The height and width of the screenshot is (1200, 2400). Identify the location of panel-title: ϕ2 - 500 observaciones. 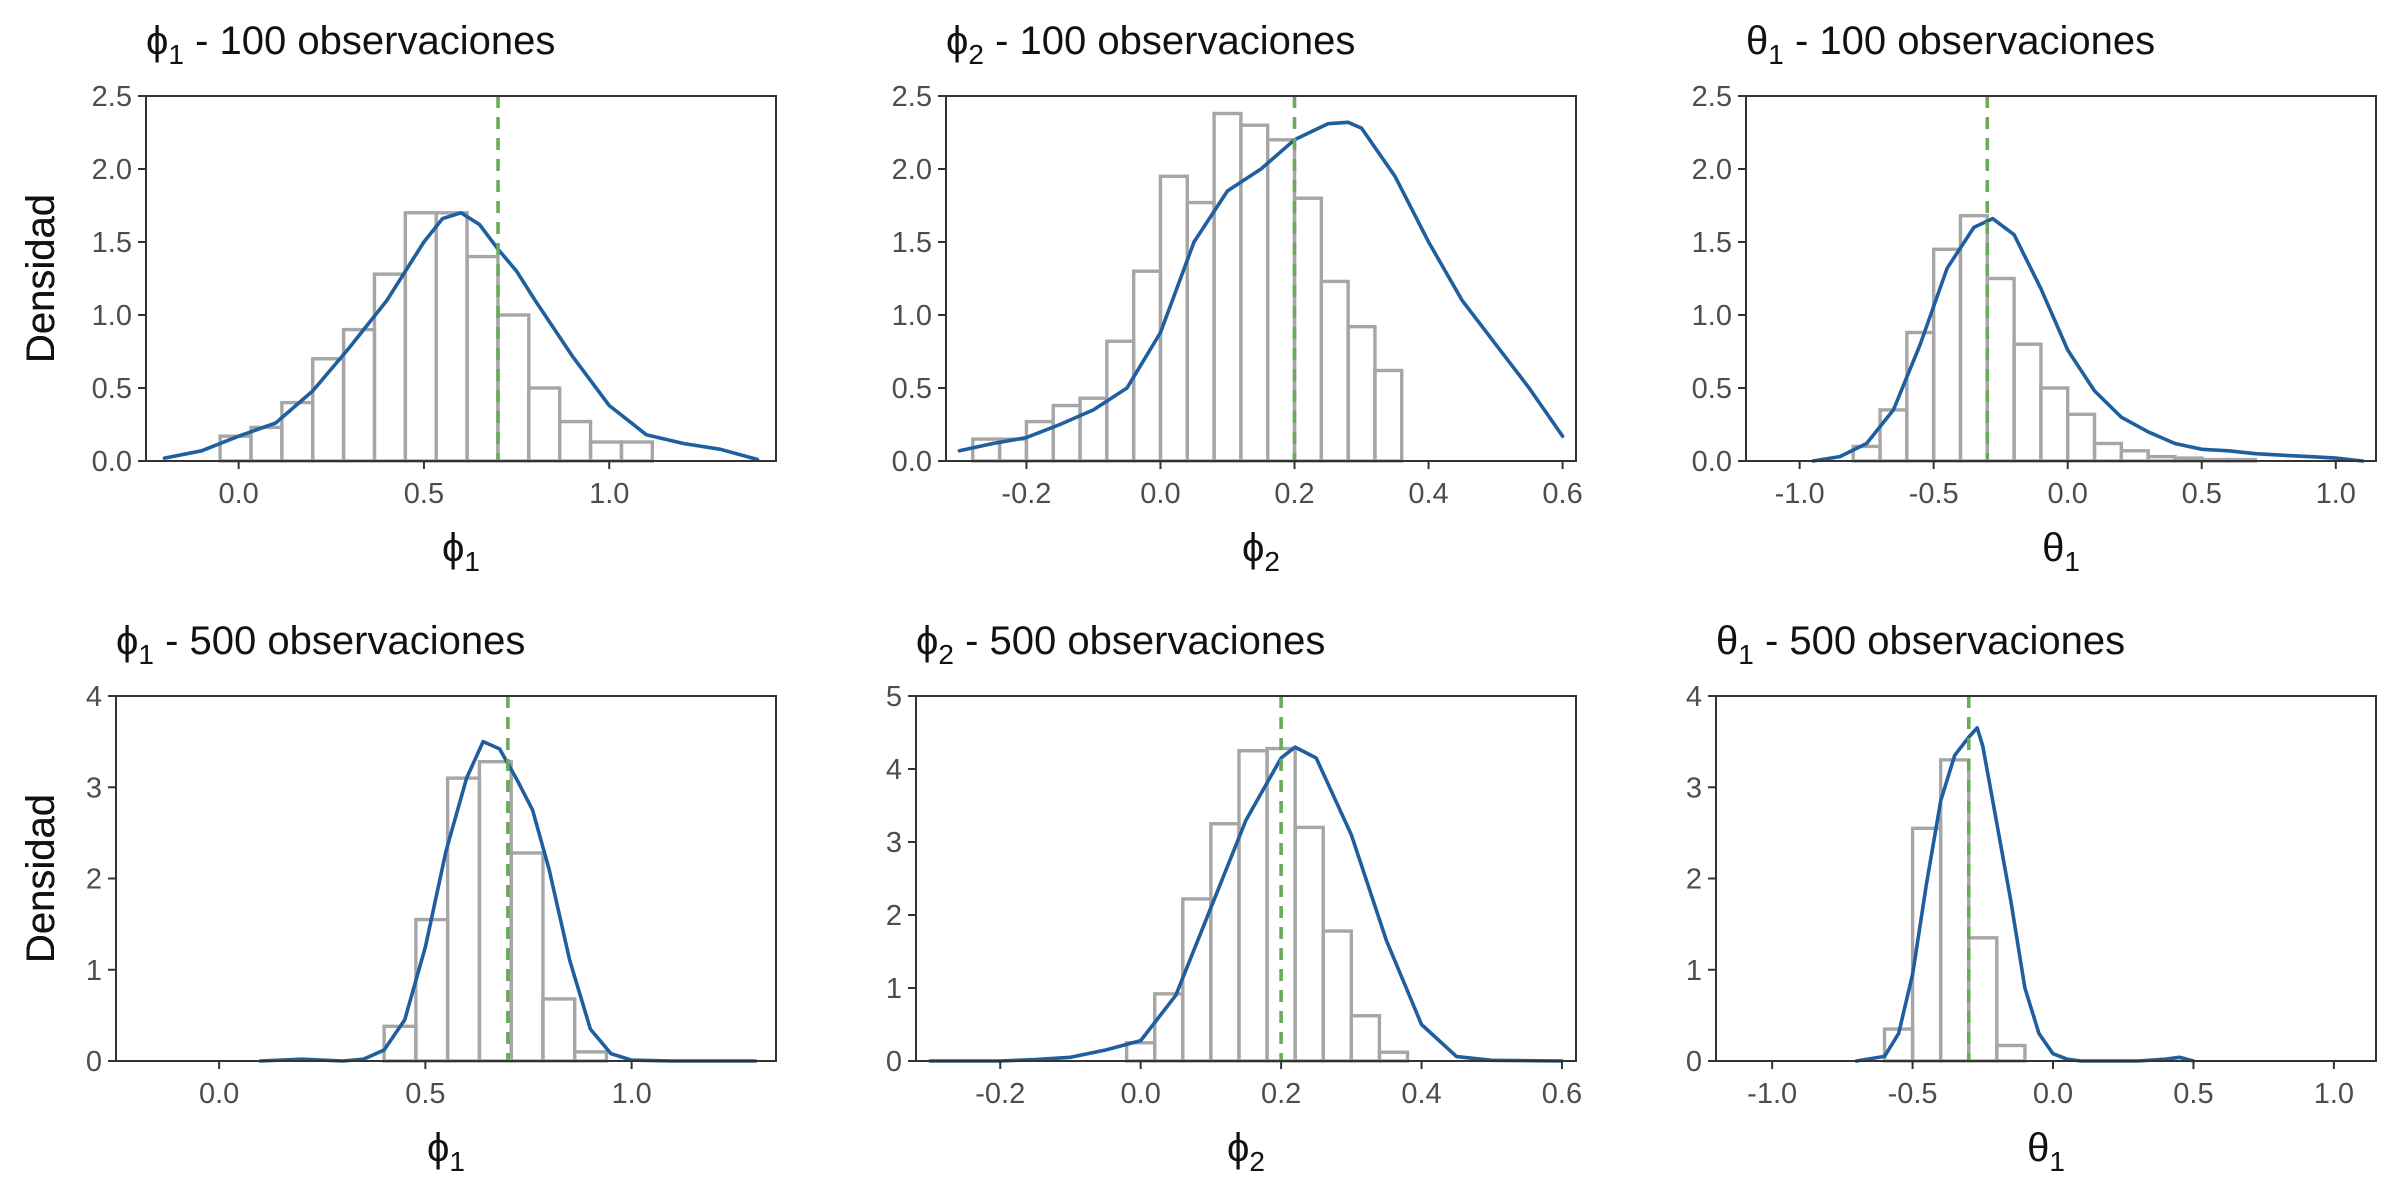
(1120, 644).